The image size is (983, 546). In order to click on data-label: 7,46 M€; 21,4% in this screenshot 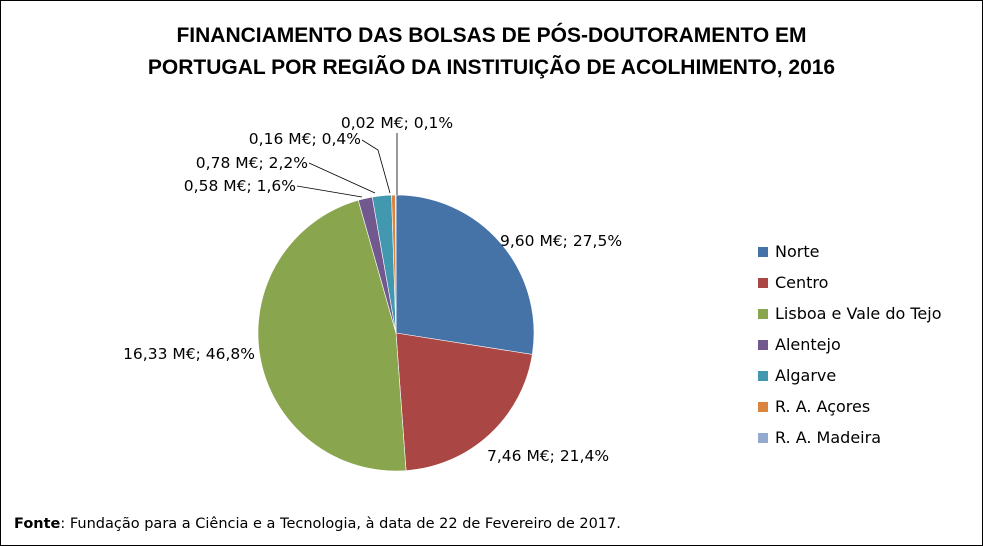, I will do `click(548, 456)`.